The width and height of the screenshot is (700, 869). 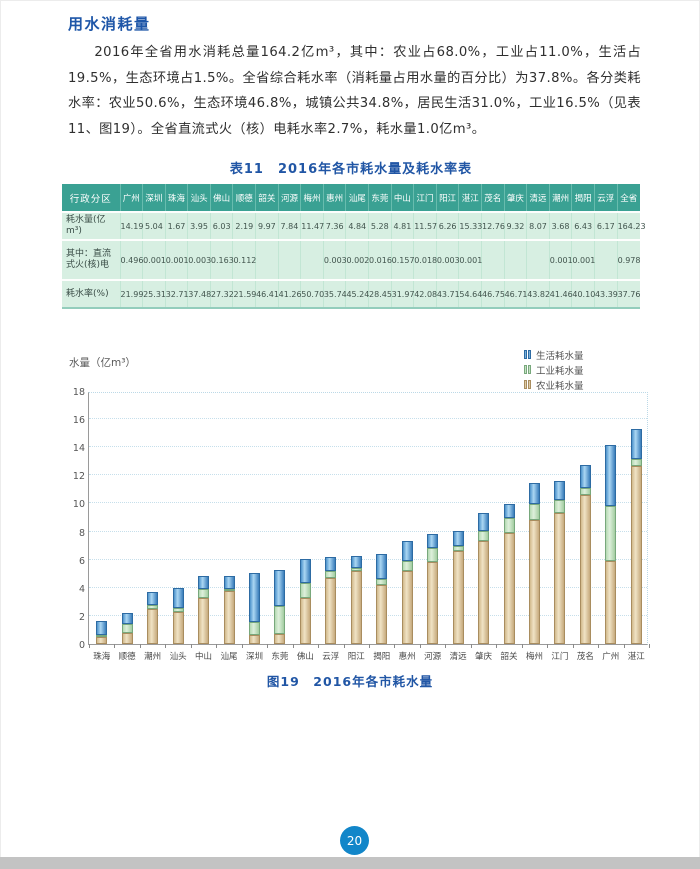 What do you see at coordinates (335, 198) in the screenshot?
I see `column-header-city: 惠州` at bounding box center [335, 198].